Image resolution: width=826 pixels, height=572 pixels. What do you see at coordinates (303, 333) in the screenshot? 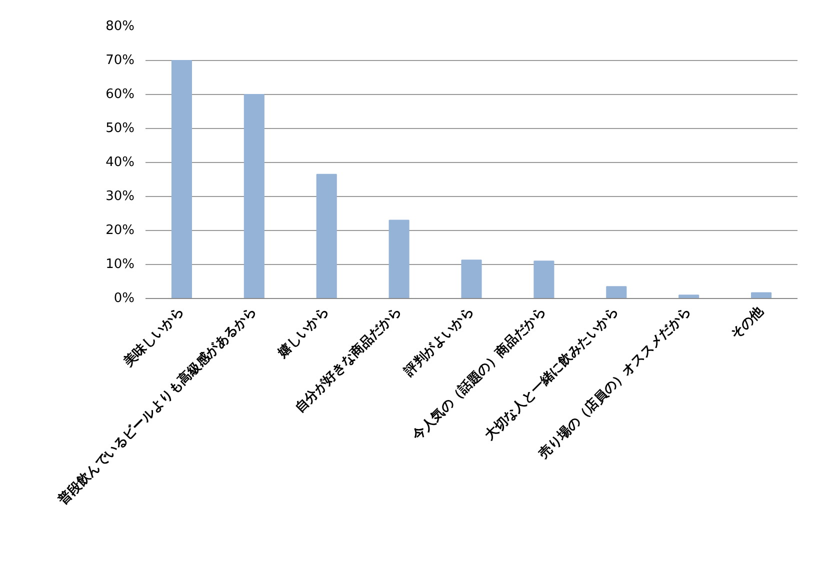
I see `x-tick-label: 嬉しいから` at bounding box center [303, 333].